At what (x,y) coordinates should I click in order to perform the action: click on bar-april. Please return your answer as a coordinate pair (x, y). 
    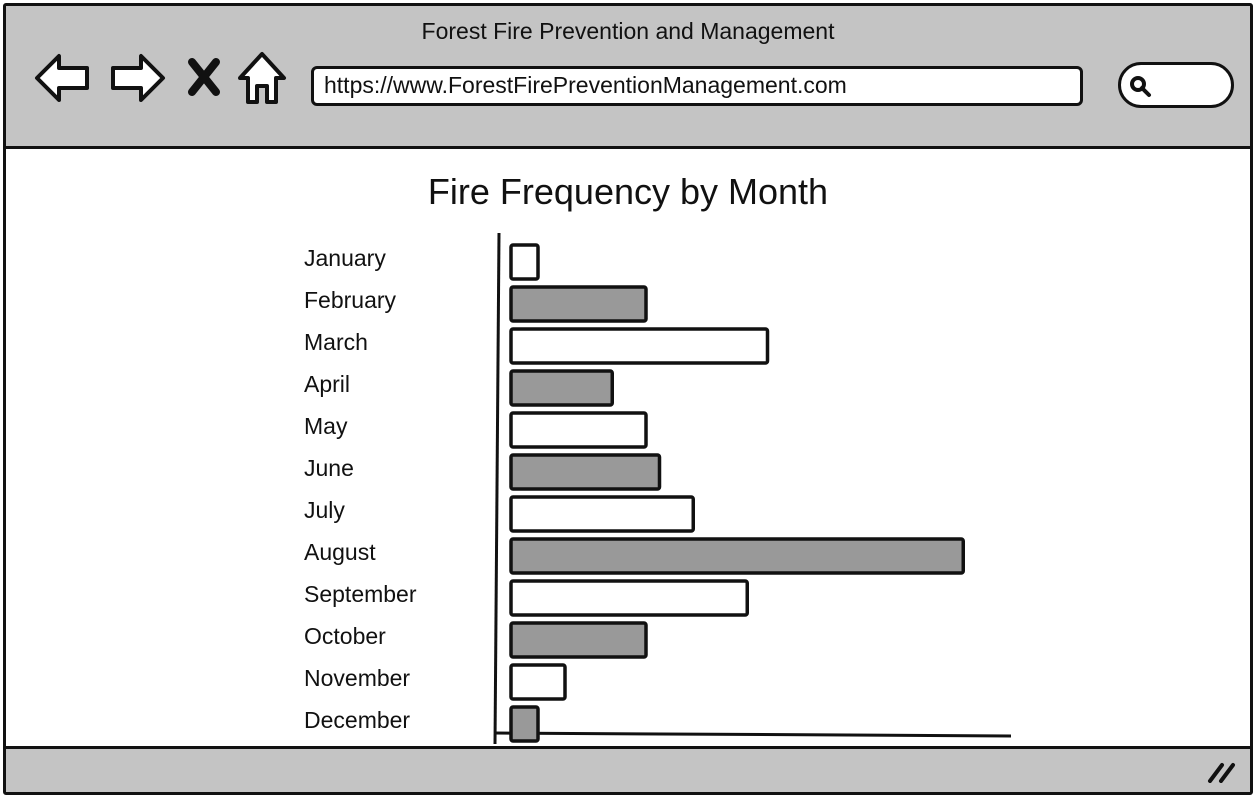
    Looking at the image, I should click on (561, 388).